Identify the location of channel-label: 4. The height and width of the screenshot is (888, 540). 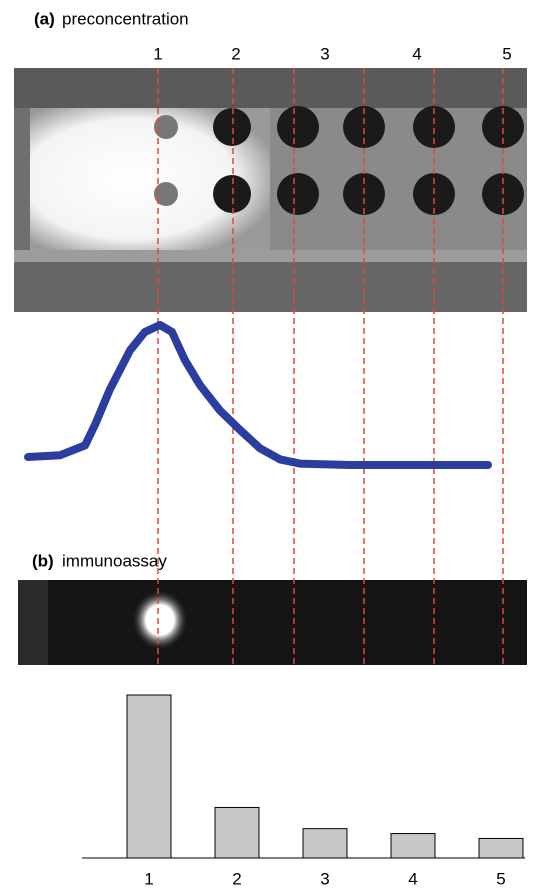
(416, 53).